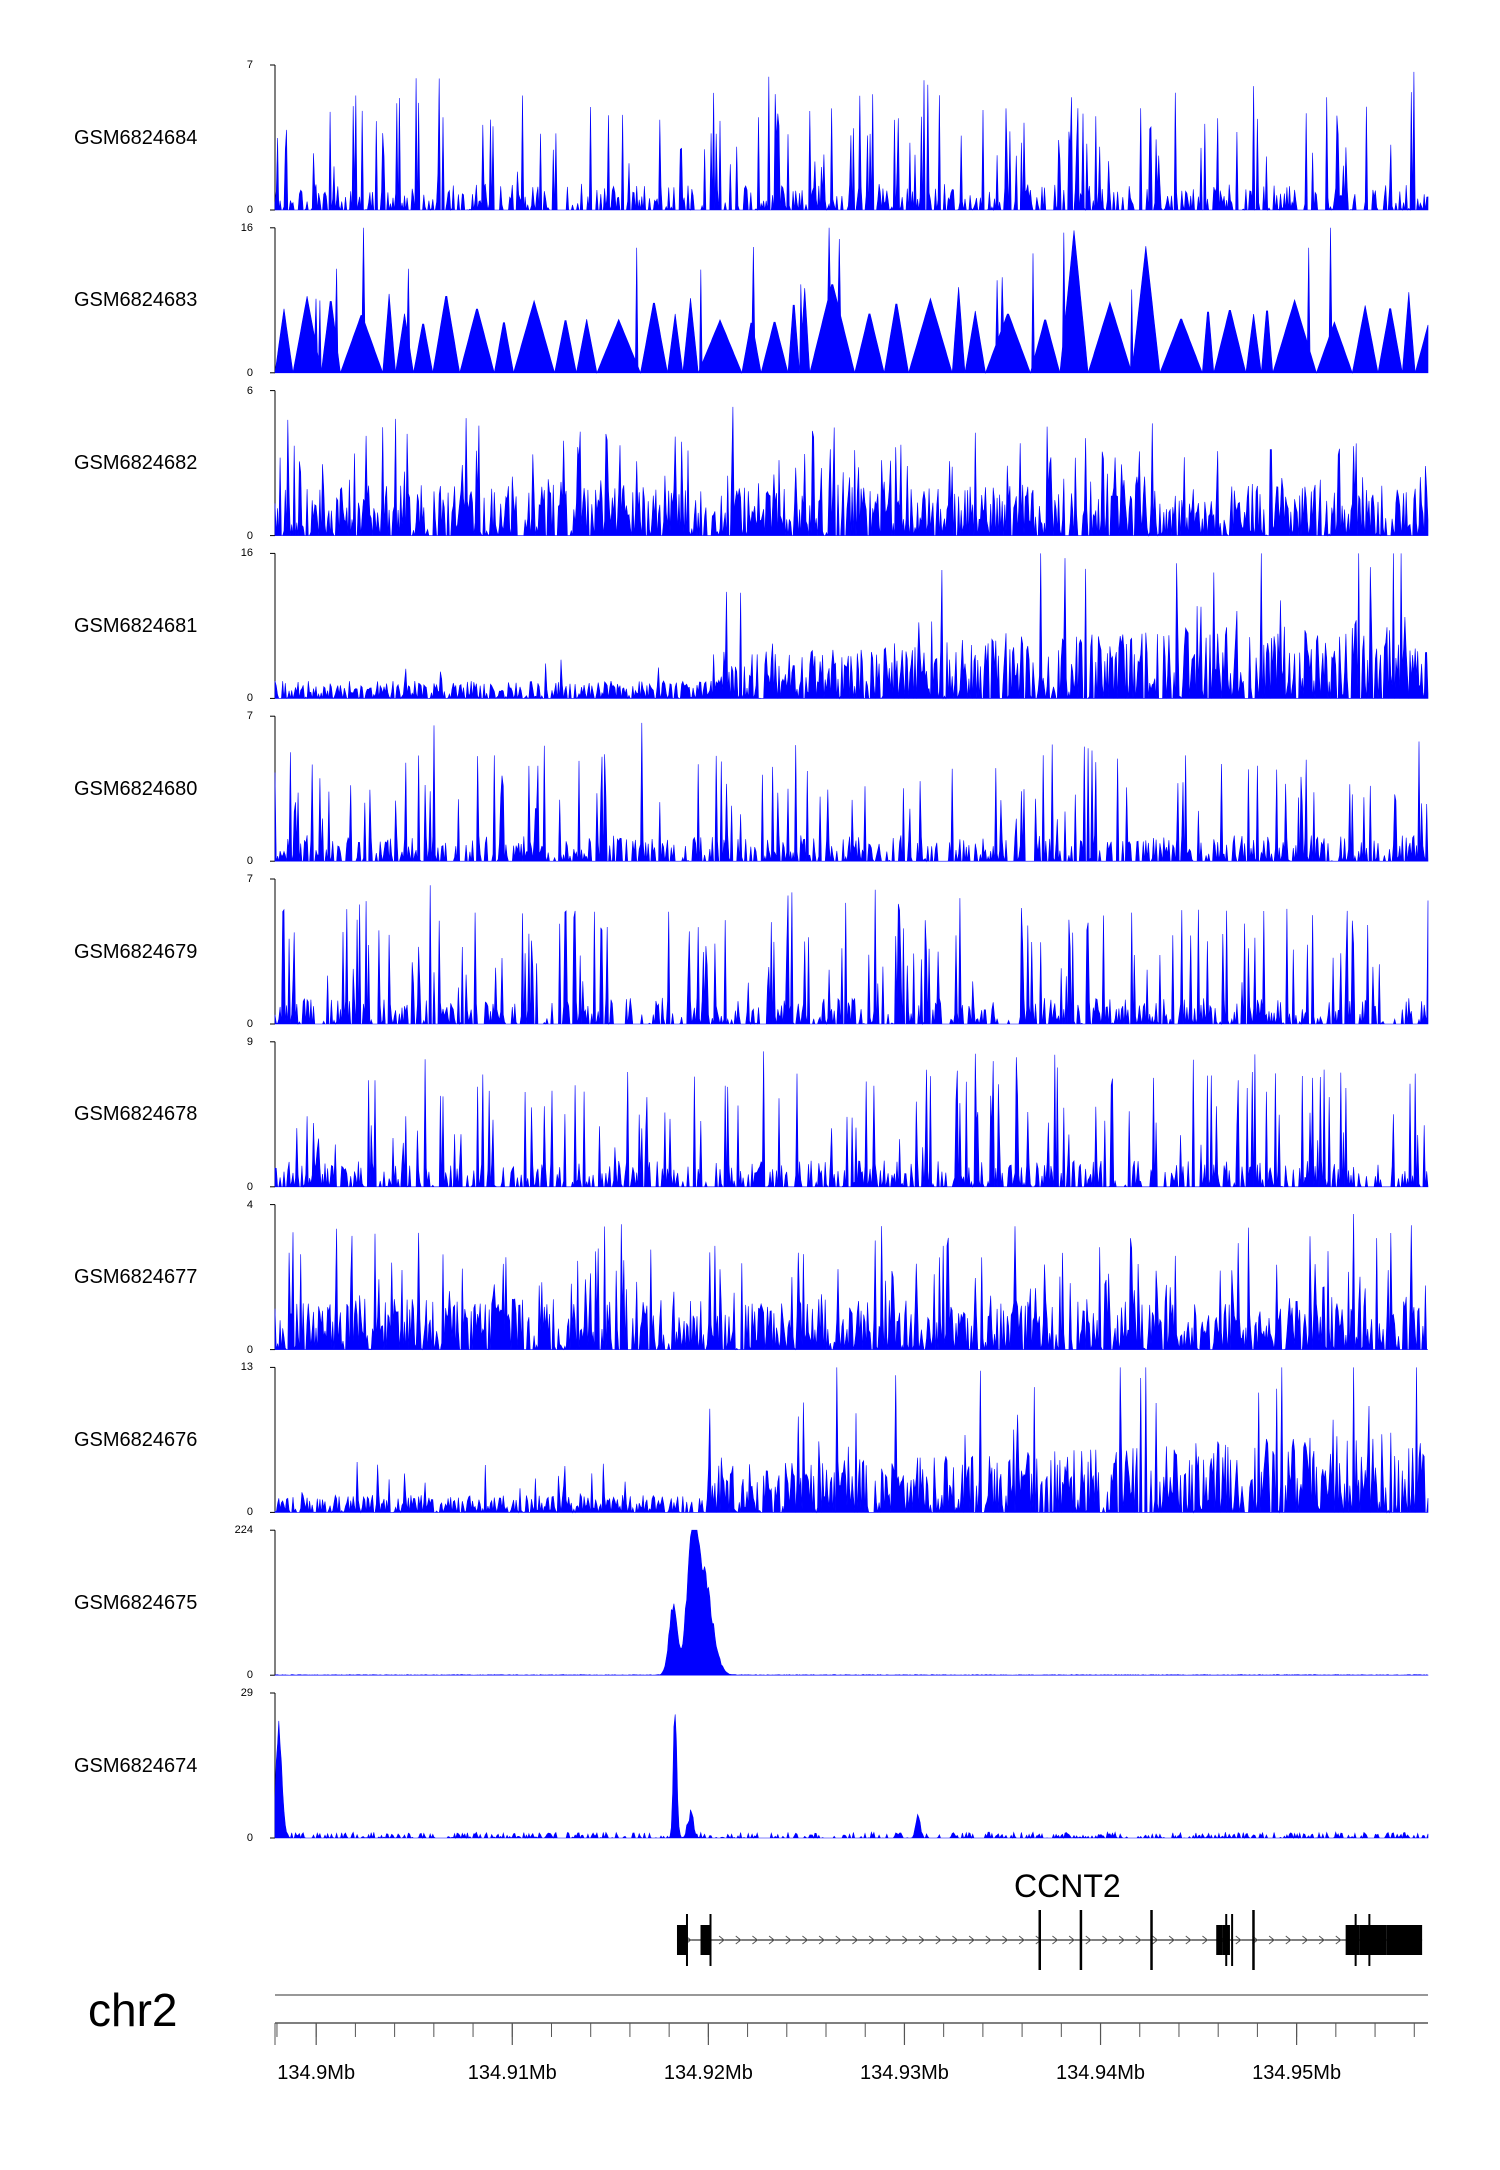  I want to click on axis-tick-label: 134.94Mb, so click(1101, 2073).